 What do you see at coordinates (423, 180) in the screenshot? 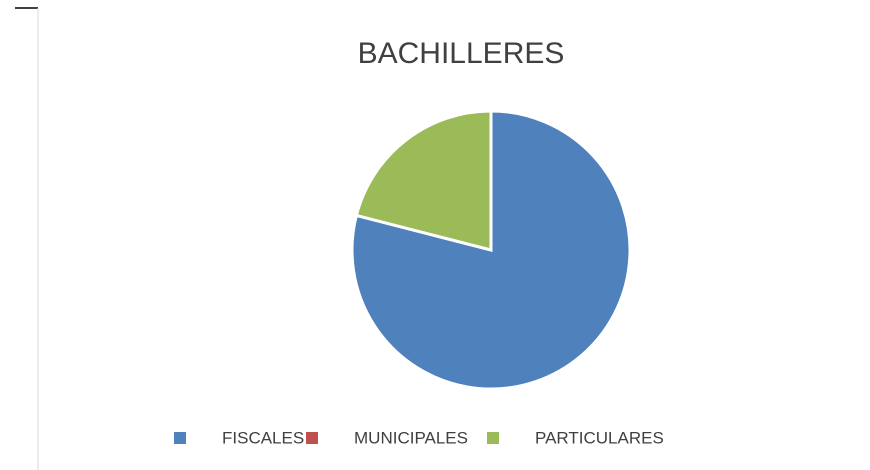
I see `pie-slice` at bounding box center [423, 180].